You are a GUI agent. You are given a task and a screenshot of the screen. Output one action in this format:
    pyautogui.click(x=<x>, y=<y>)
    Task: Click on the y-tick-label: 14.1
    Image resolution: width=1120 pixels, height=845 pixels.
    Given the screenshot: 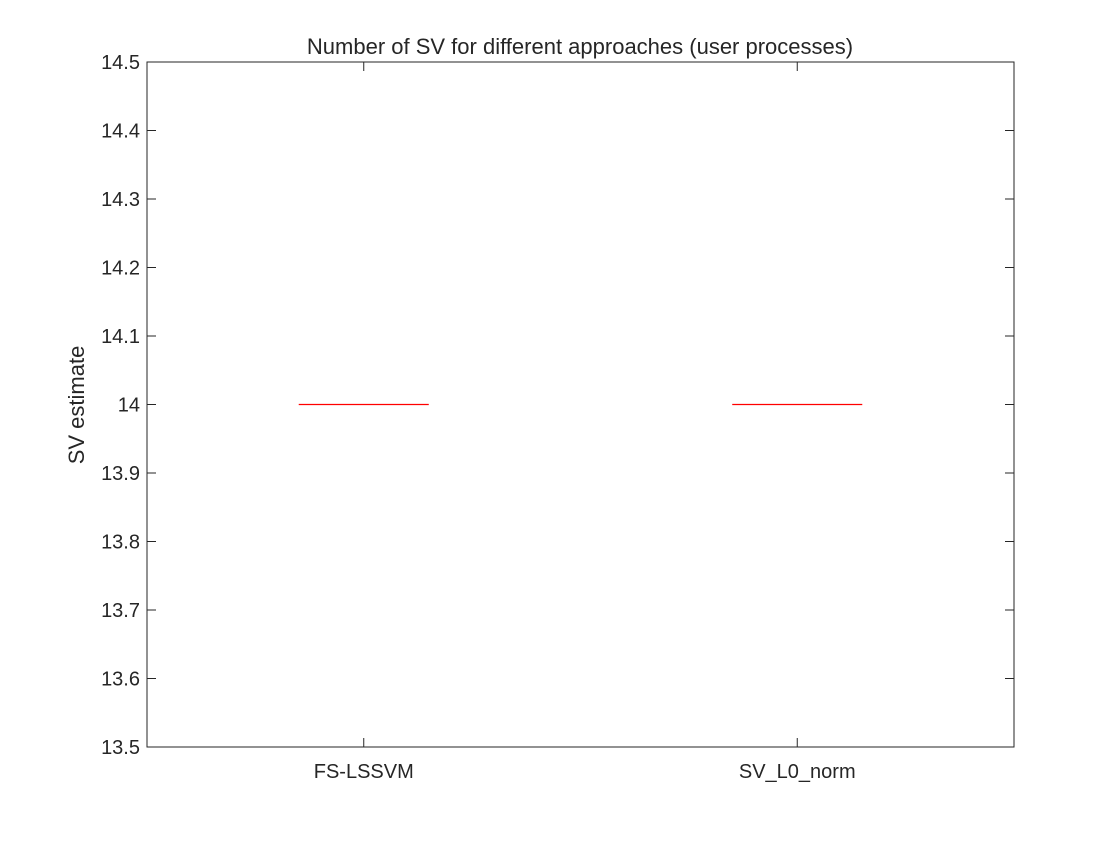 What is the action you would take?
    pyautogui.click(x=120, y=337)
    